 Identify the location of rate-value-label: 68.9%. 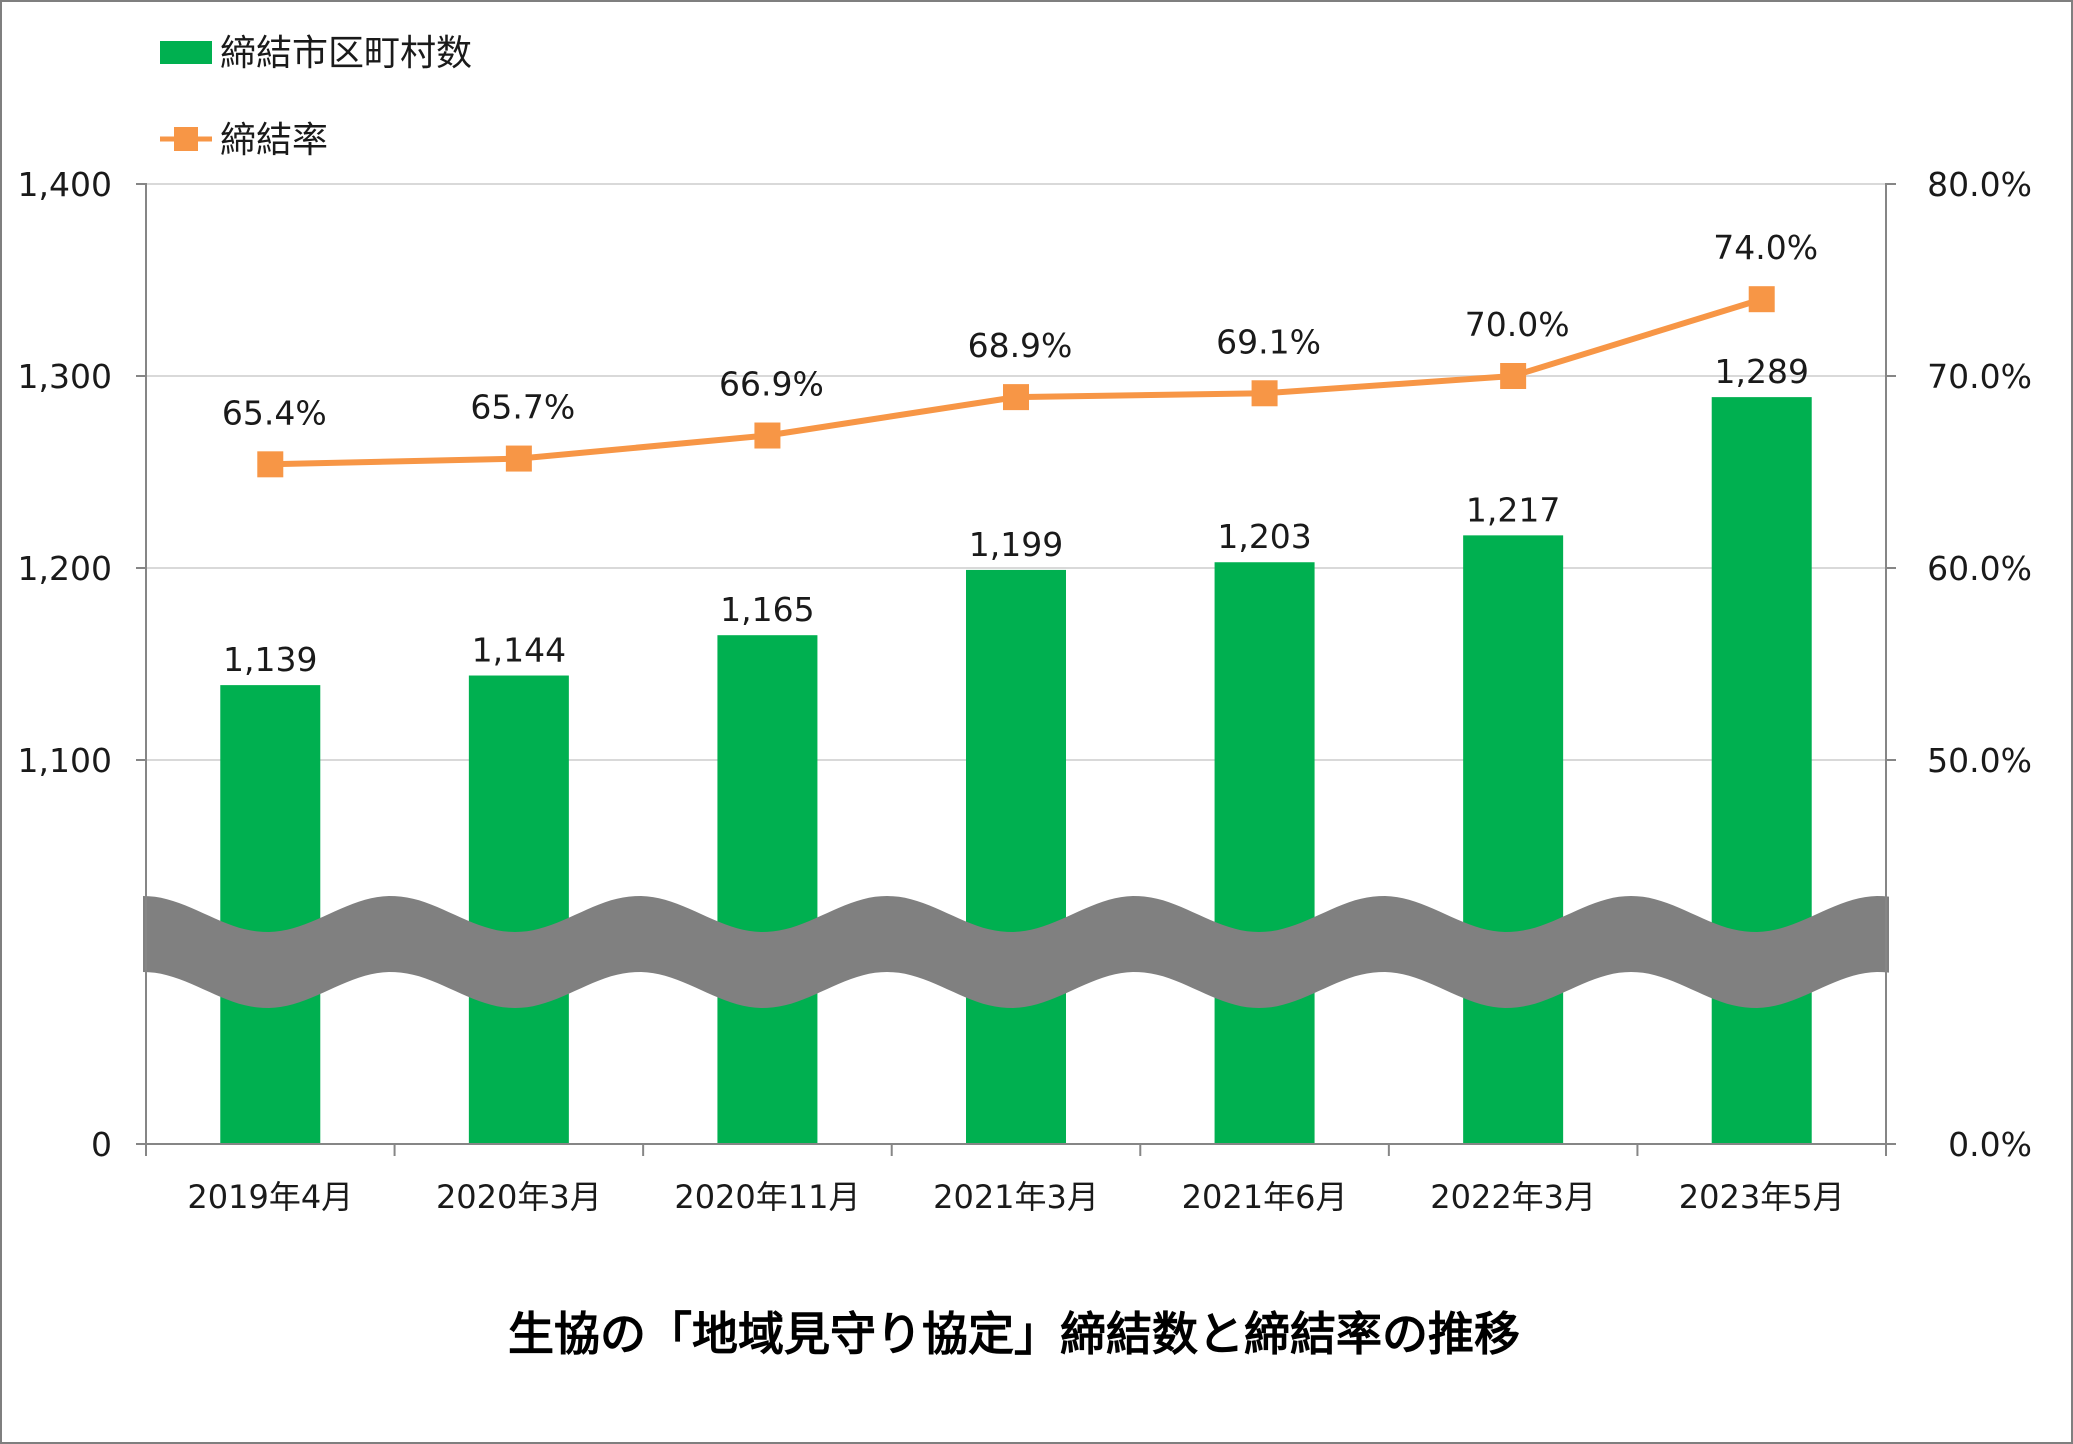
(1020, 345).